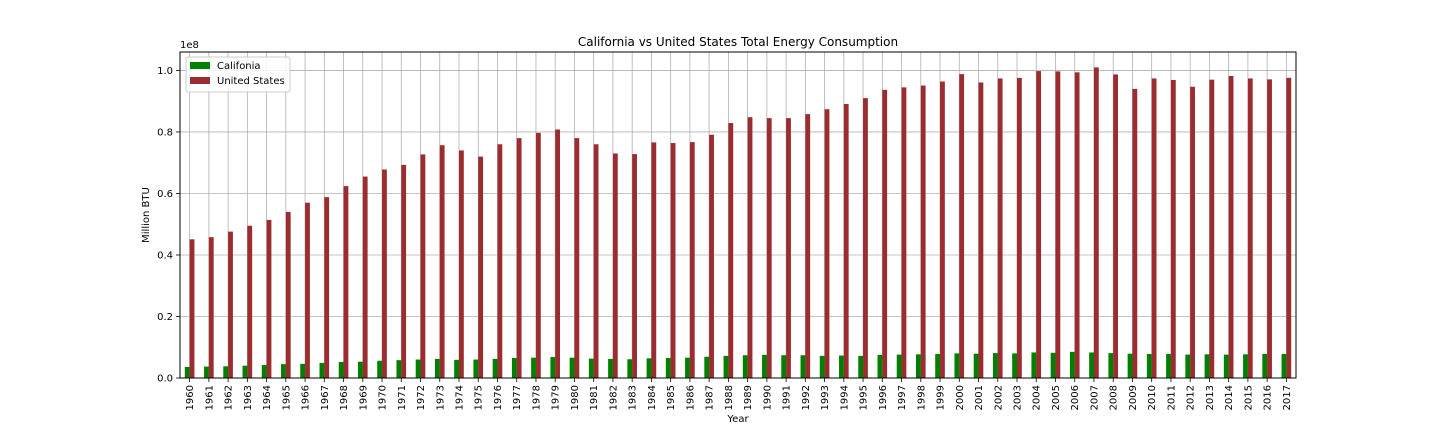 The width and height of the screenshot is (1440, 436). I want to click on y-tick-label: 0.2, so click(165, 317).